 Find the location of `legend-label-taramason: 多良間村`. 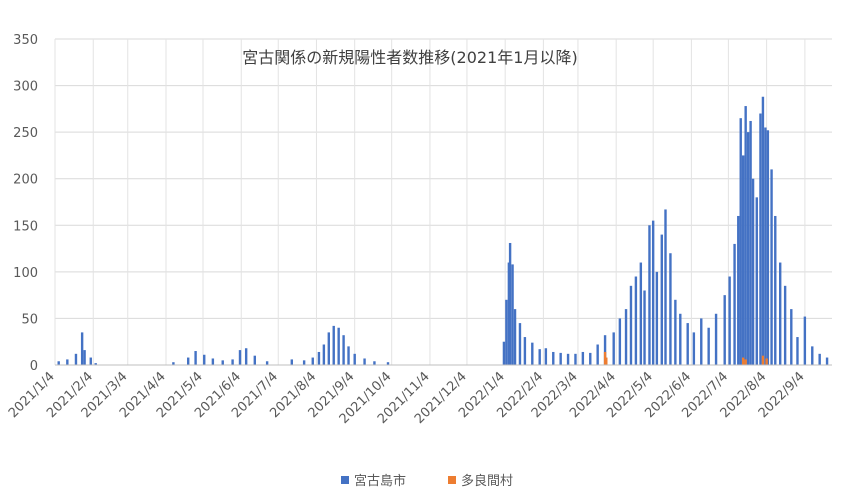

legend-label-taramason: 多良間村 is located at coordinates (487, 481).